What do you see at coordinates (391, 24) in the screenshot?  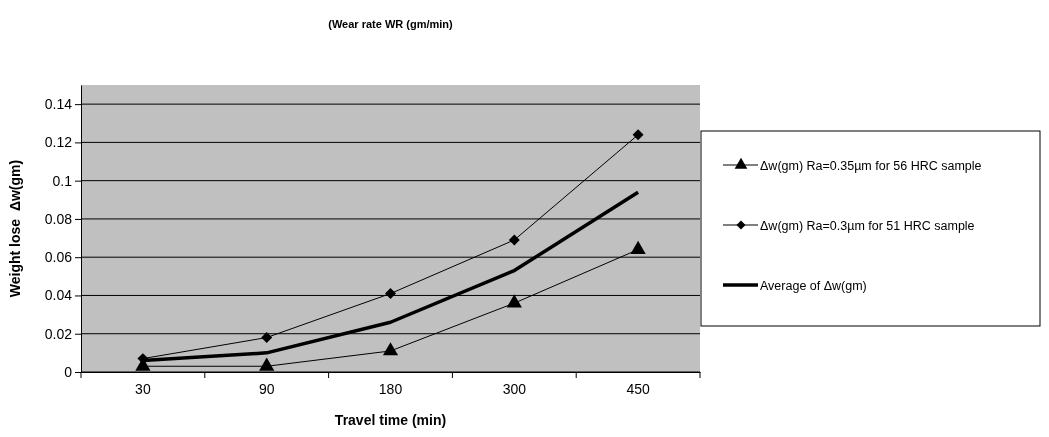 I see `chart-title: (Wear rate WR (gm/min)` at bounding box center [391, 24].